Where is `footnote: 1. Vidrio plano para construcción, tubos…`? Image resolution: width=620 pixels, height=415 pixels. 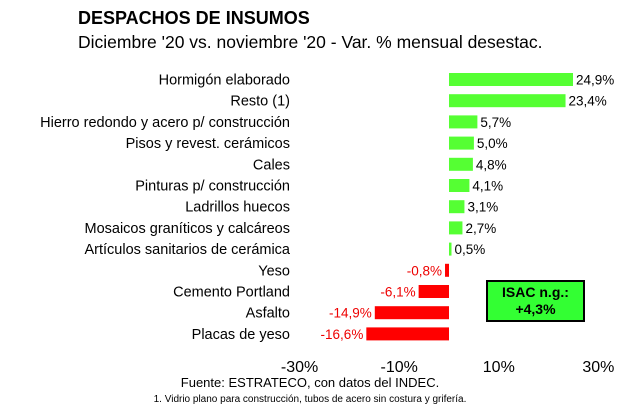 footnote: 1. Vidrio plano para construcción, tubos… is located at coordinates (310, 399).